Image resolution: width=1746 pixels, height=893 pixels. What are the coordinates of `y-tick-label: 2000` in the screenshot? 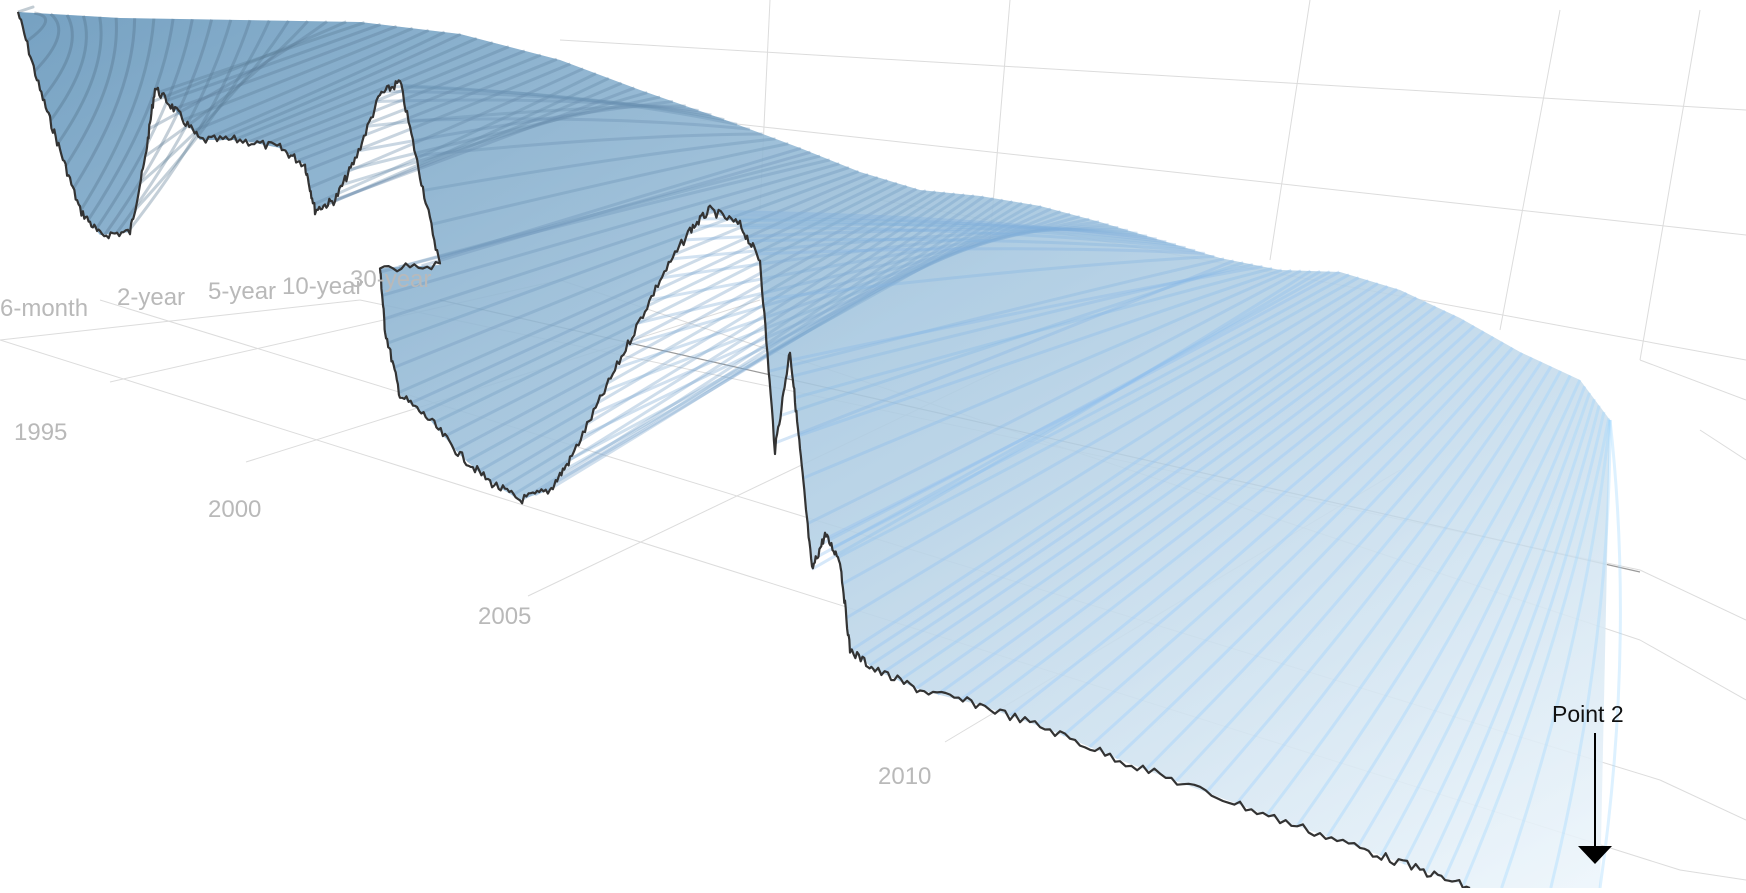 It's located at (234, 509).